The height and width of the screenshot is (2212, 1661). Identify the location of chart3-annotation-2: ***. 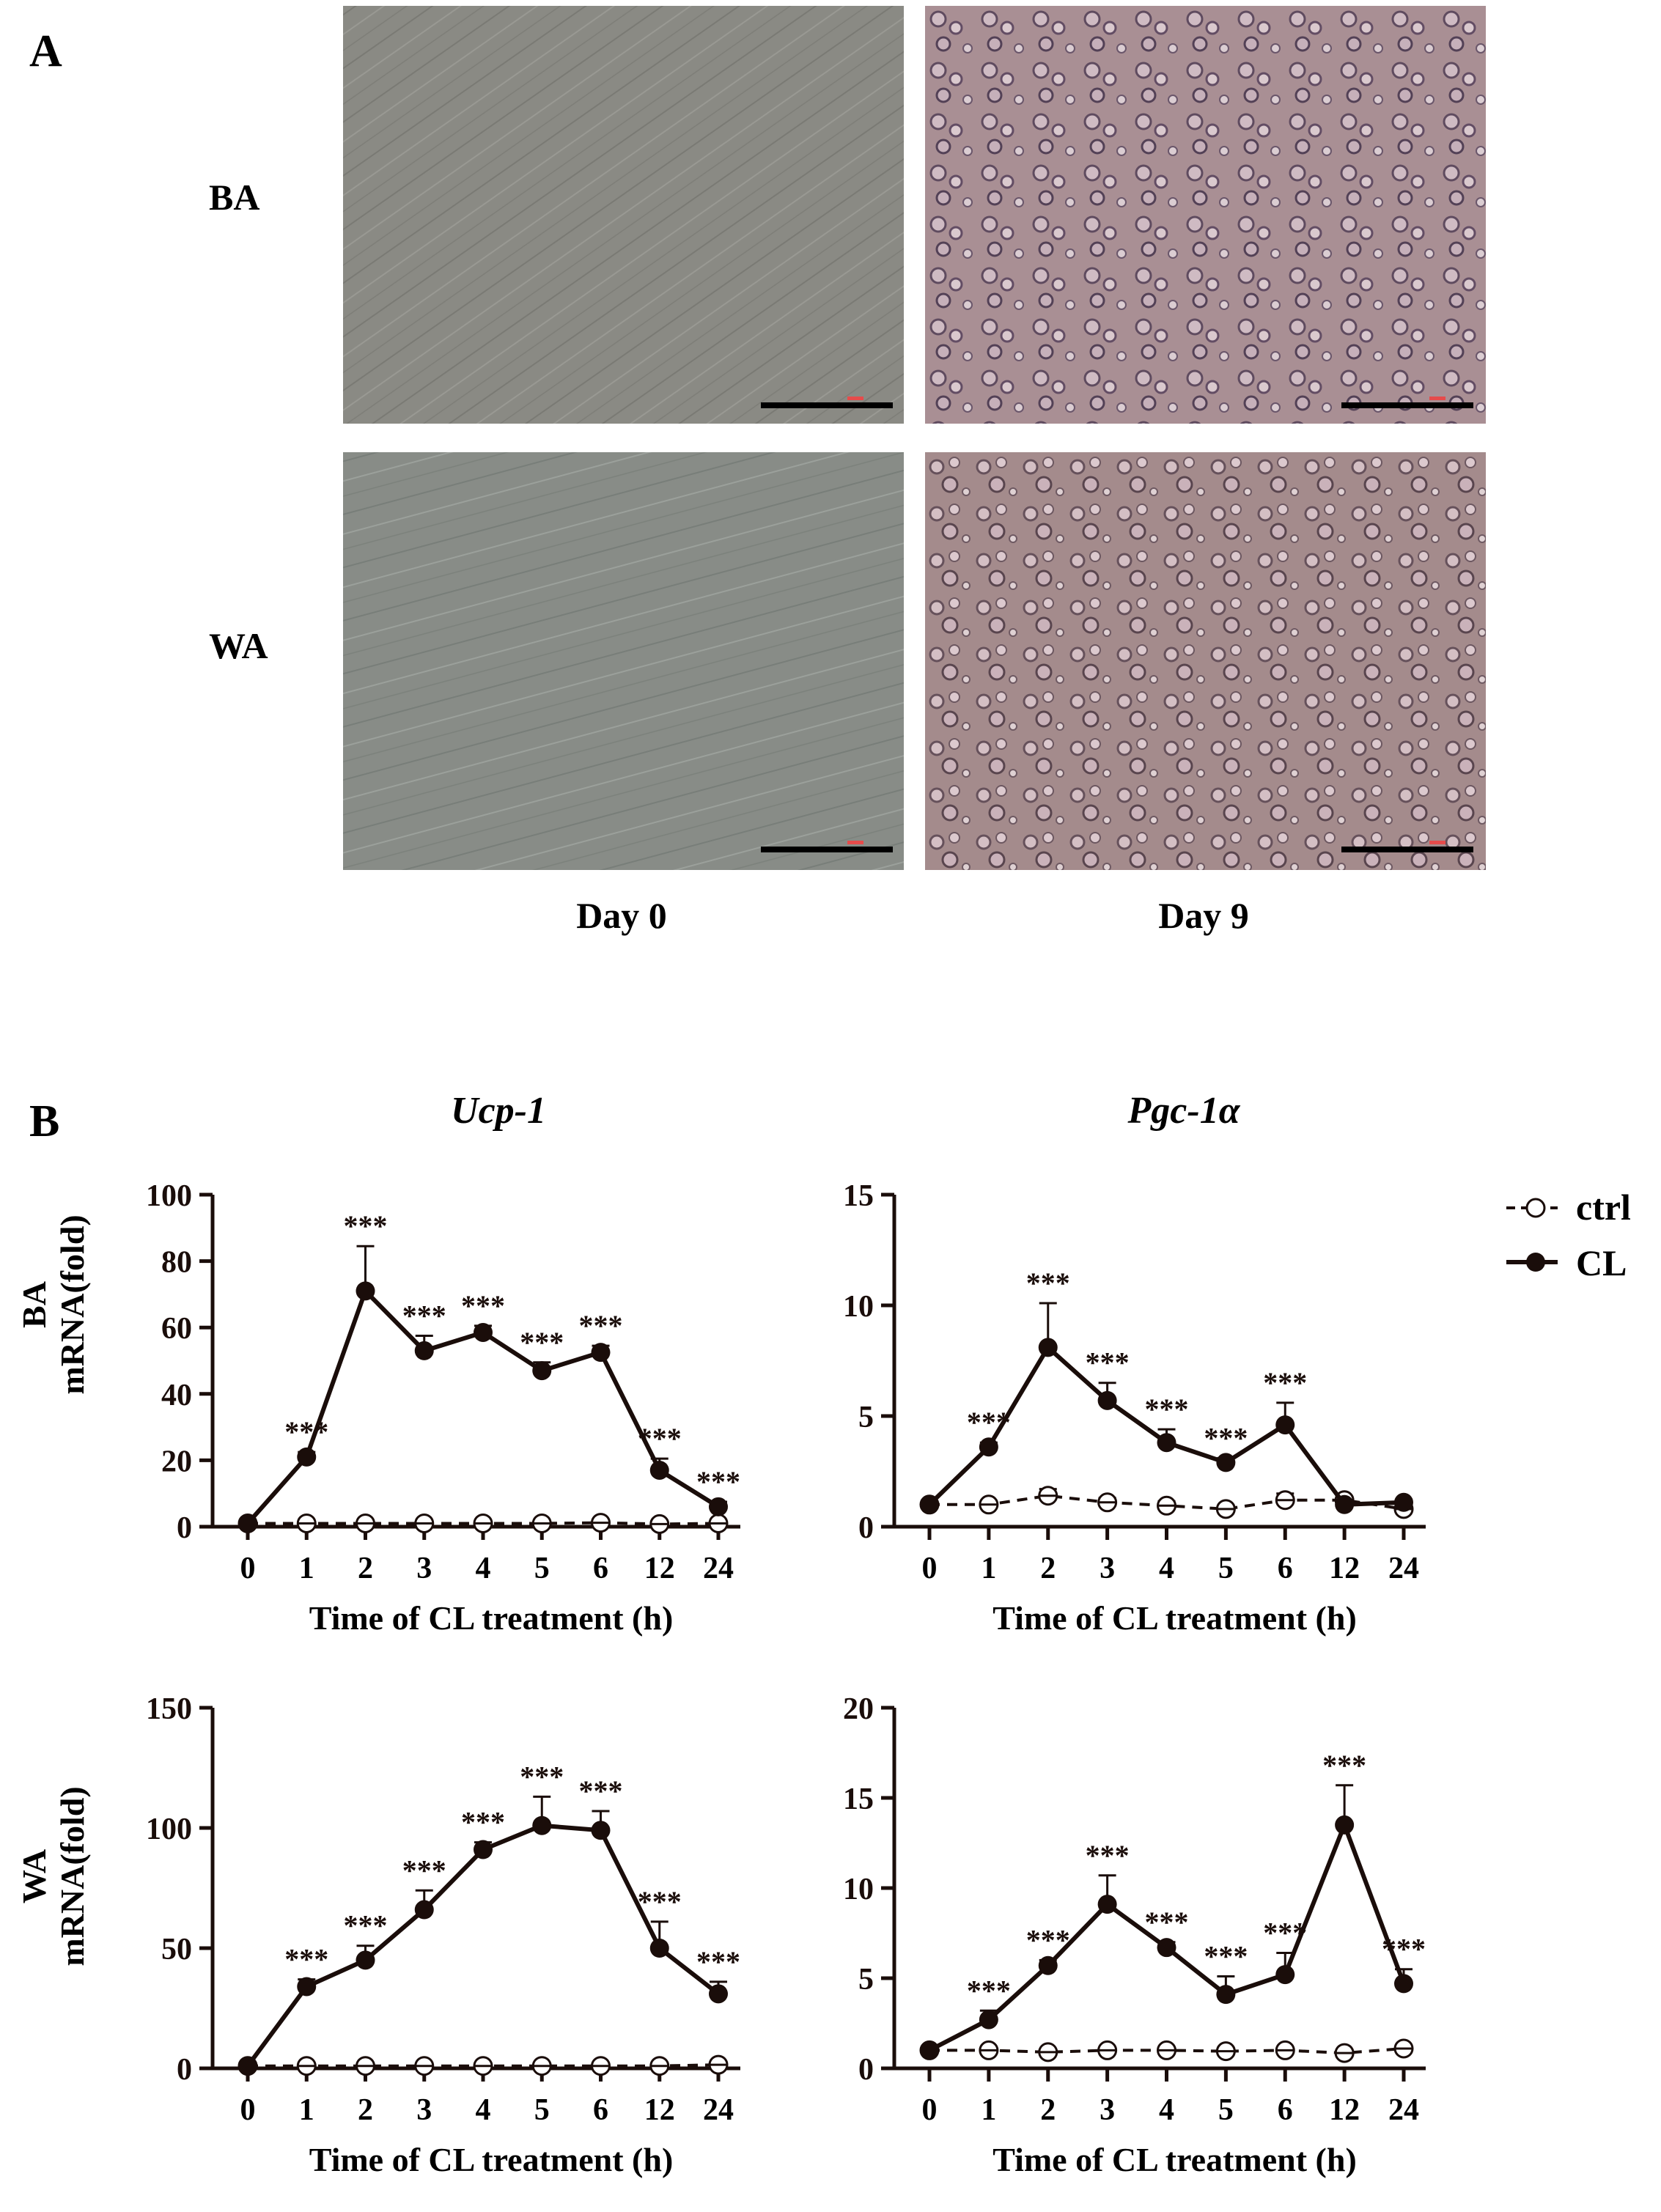
(1048, 1940).